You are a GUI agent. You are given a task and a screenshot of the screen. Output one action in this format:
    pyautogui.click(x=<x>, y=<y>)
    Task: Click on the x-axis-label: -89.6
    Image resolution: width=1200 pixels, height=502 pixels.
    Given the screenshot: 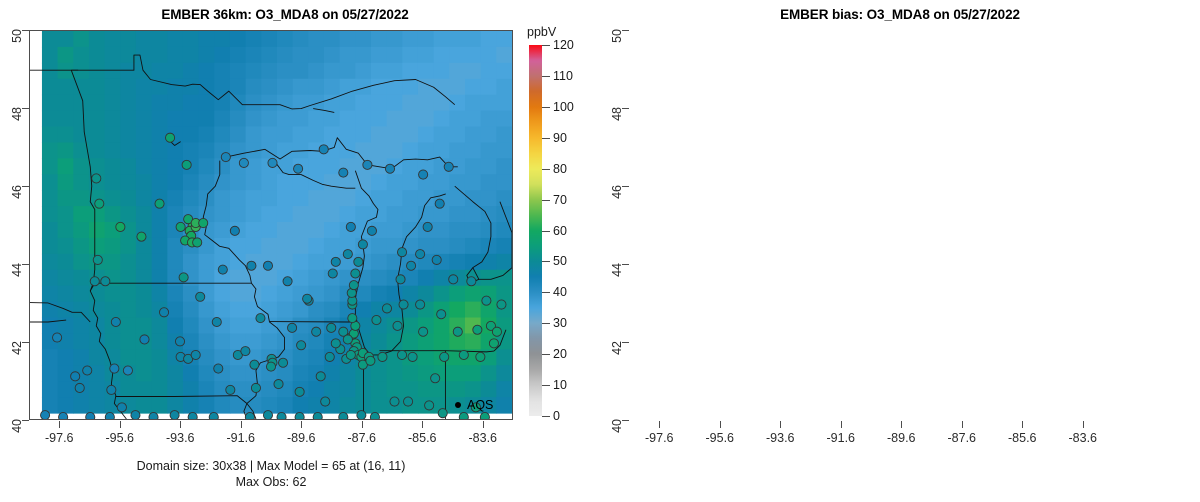 What is the action you would take?
    pyautogui.click(x=301, y=438)
    